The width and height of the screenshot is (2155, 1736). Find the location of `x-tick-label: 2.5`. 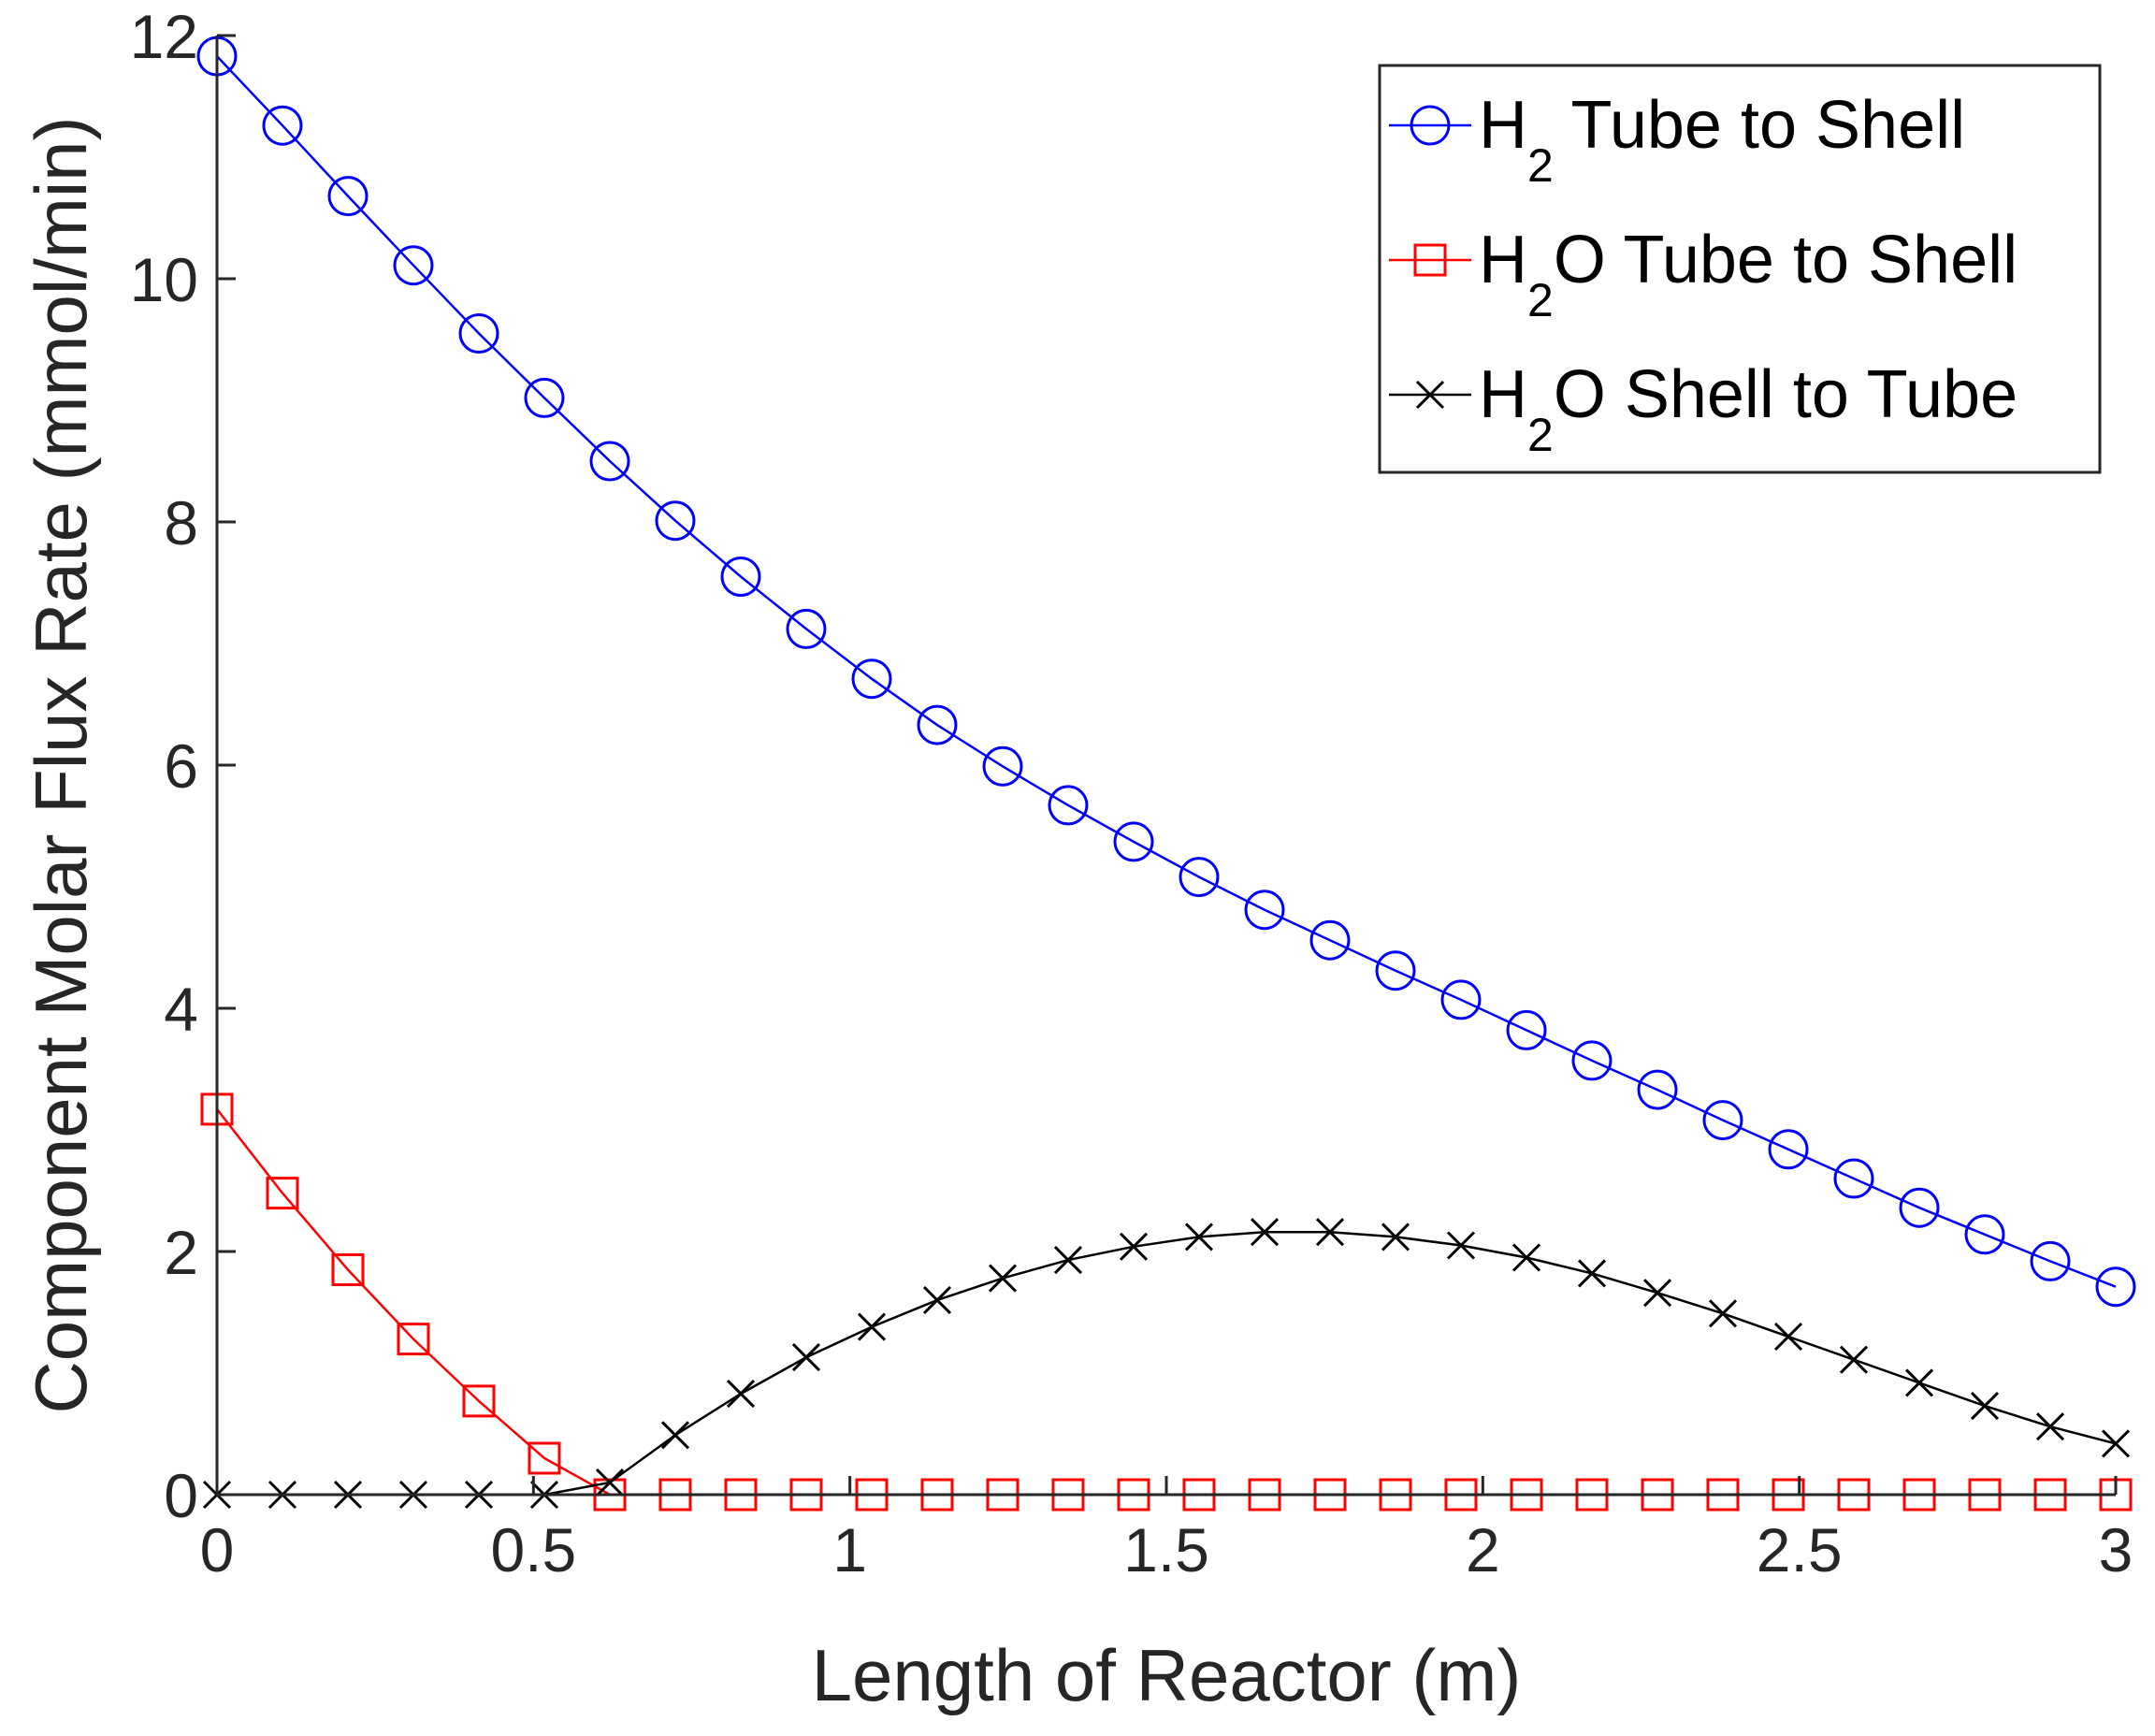

x-tick-label: 2.5 is located at coordinates (1800, 1549).